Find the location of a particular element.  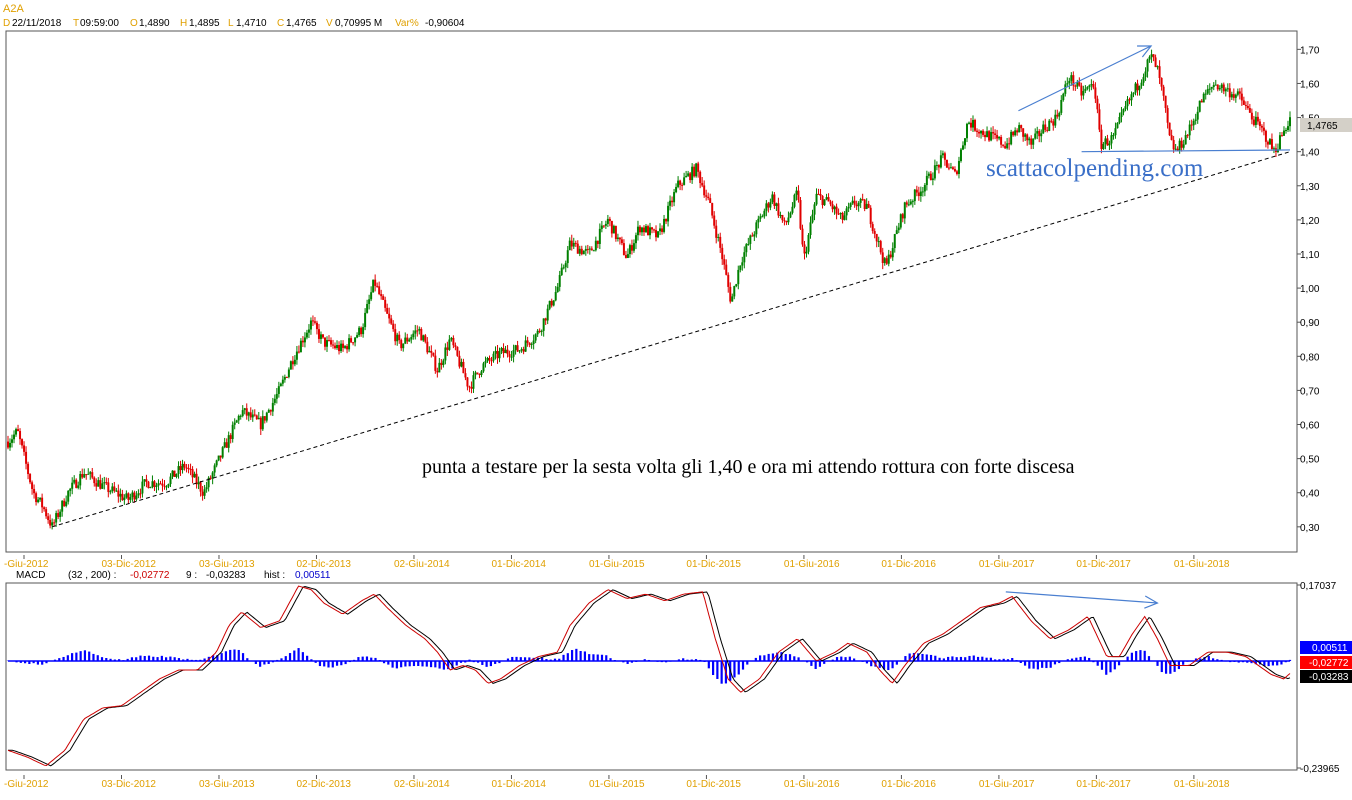

quote-H-key: H is located at coordinates (183, 23).